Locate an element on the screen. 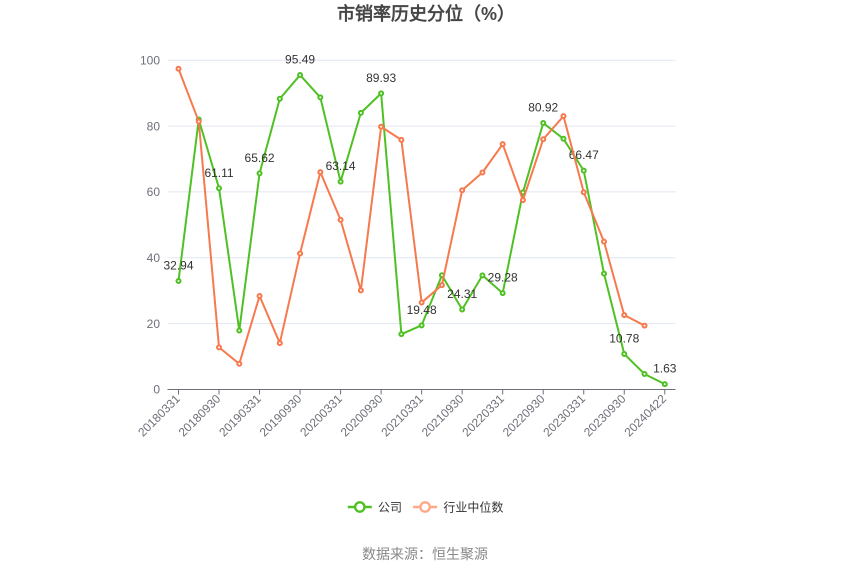 This screenshot has width=850, height=575. svg-text: 20240422 is located at coordinates (645, 415).